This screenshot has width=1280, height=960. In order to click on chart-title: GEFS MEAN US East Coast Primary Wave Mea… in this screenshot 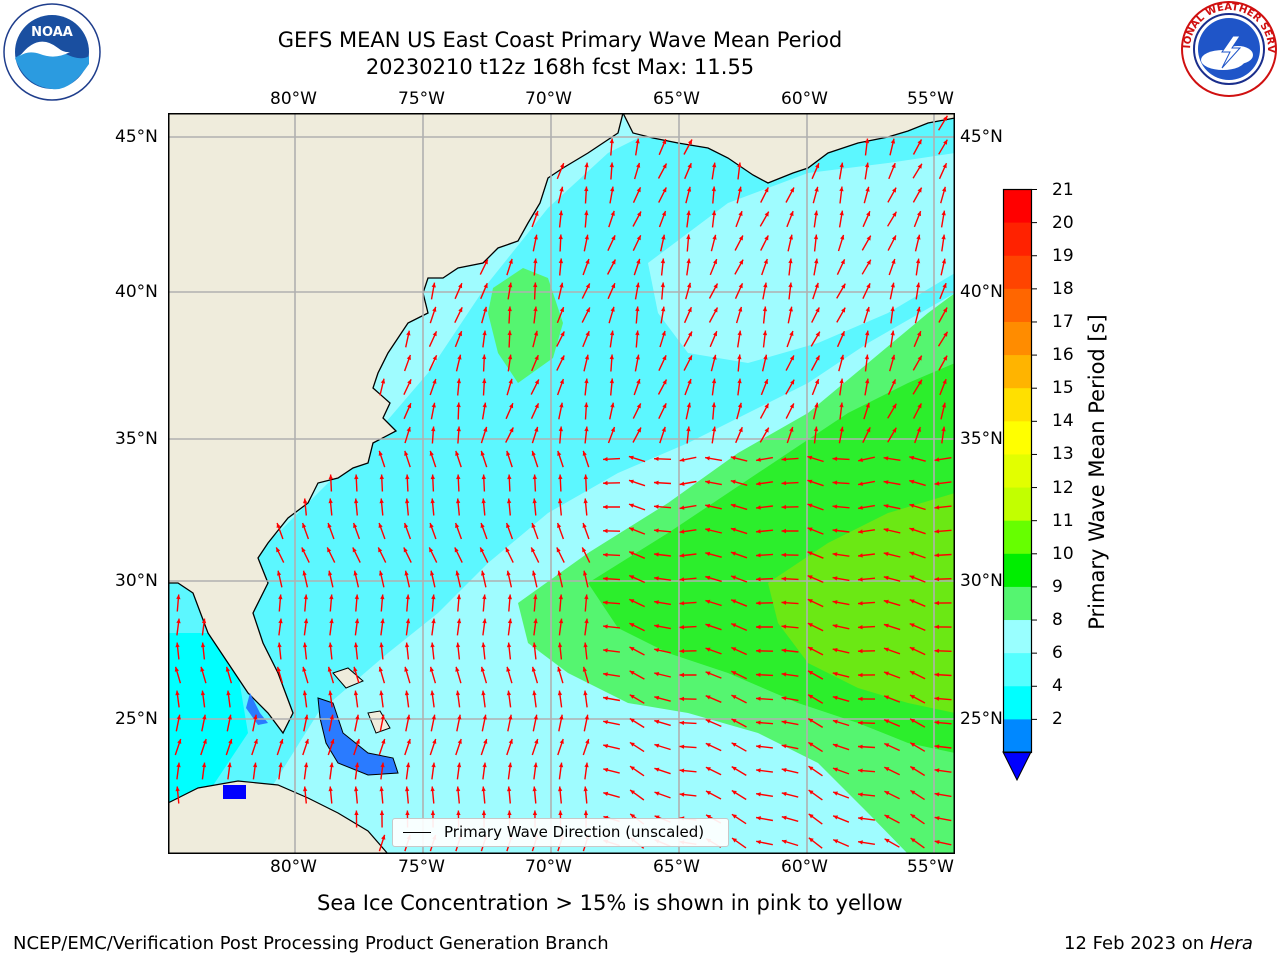, I will do `click(560, 40)`.